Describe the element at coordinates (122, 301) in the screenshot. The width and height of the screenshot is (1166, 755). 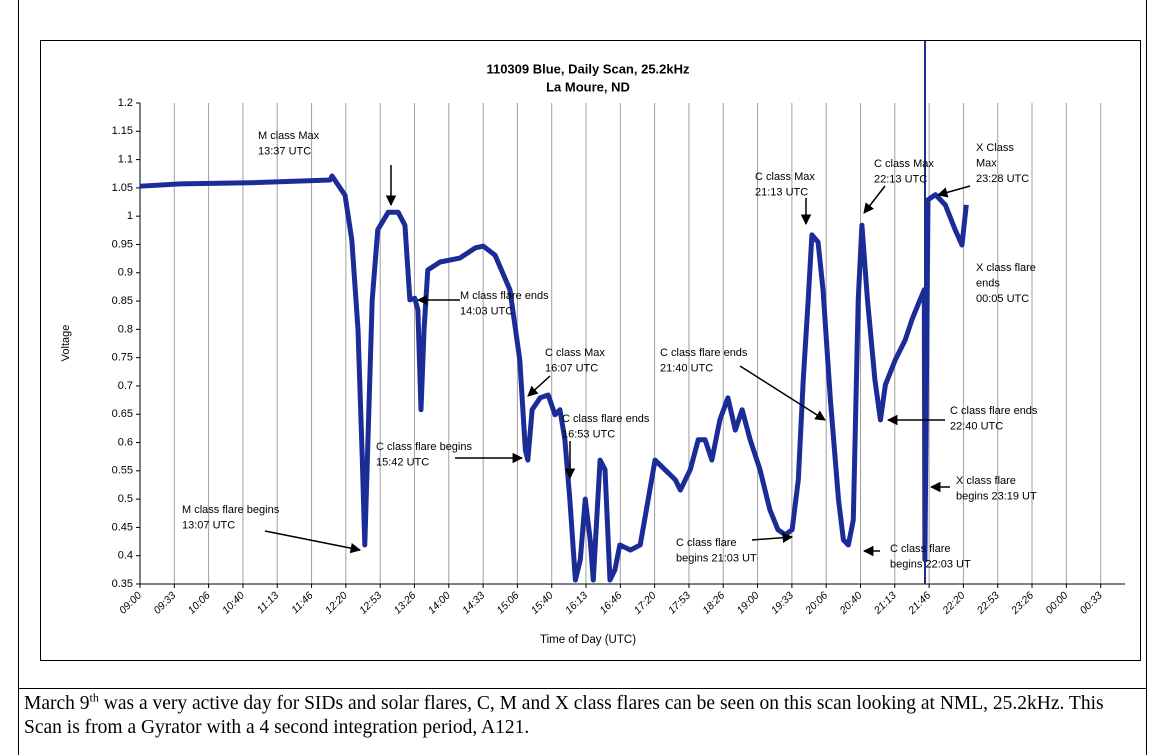
I see `y-tick-label: 0.85` at that location.